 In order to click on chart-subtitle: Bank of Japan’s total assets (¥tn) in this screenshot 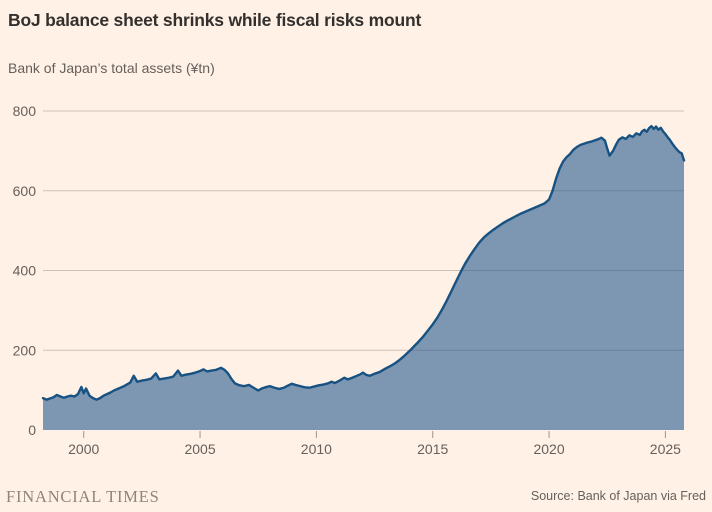, I will do `click(111, 68)`.